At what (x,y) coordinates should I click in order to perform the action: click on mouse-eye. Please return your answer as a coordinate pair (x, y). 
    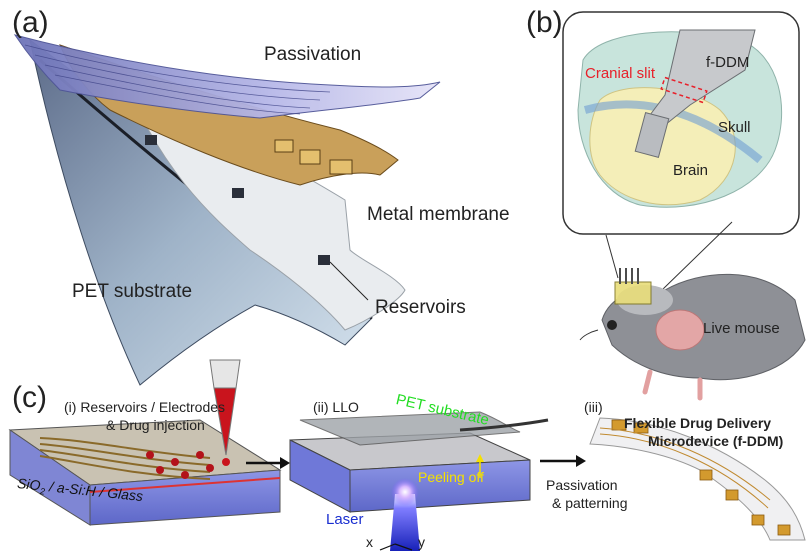
    Looking at the image, I should click on (612, 325).